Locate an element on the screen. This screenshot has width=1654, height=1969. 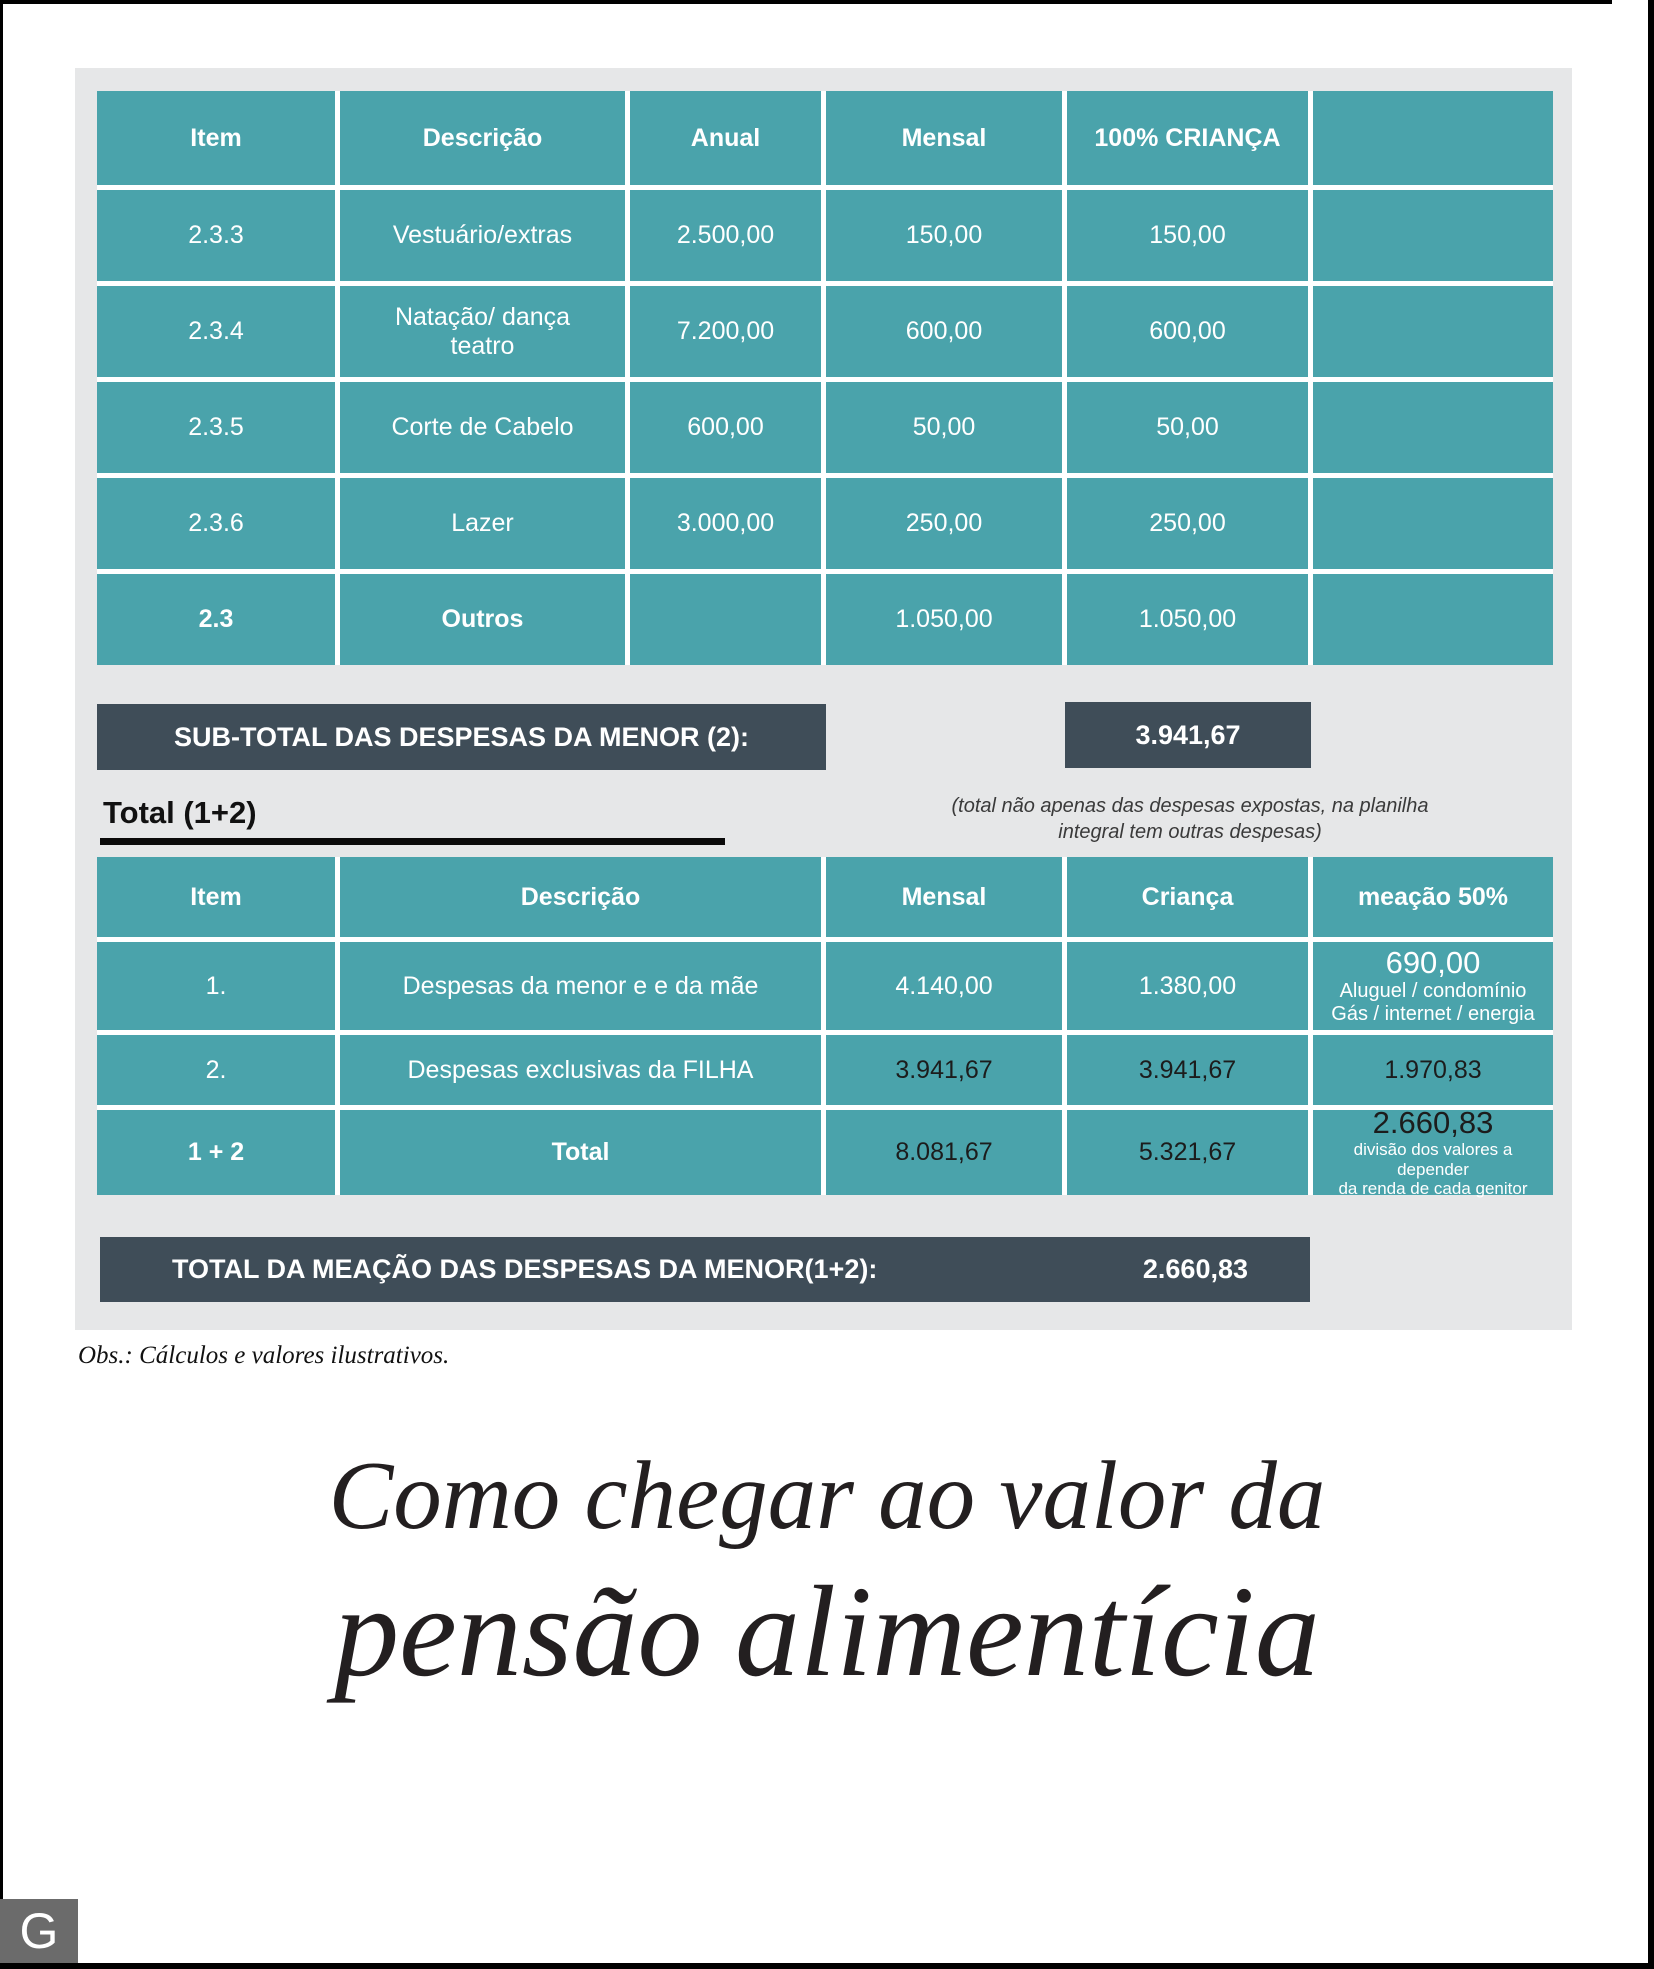
page-border-right is located at coordinates (1651, 984).